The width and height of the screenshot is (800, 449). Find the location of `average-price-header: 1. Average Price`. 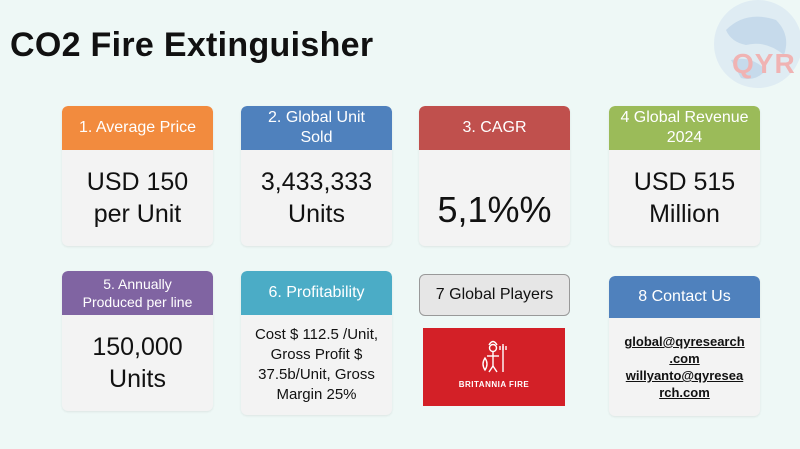

average-price-header: 1. Average Price is located at coordinates (137, 128).